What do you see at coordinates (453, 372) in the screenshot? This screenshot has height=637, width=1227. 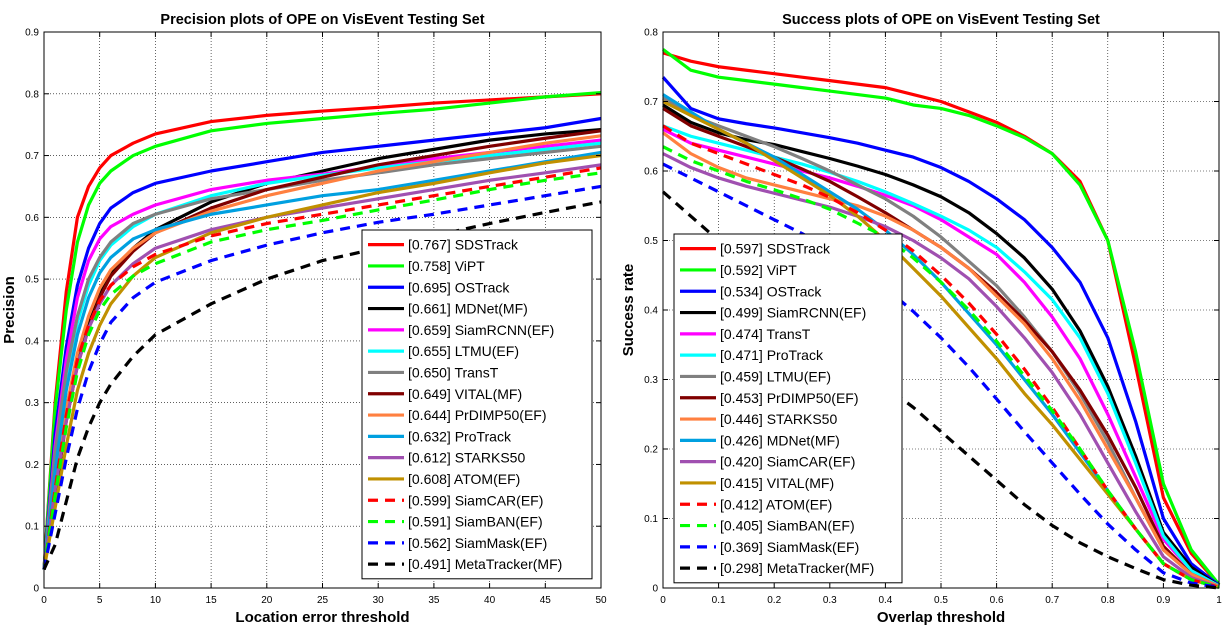 I see `legend-entry-6: [0.650] TransT` at bounding box center [453, 372].